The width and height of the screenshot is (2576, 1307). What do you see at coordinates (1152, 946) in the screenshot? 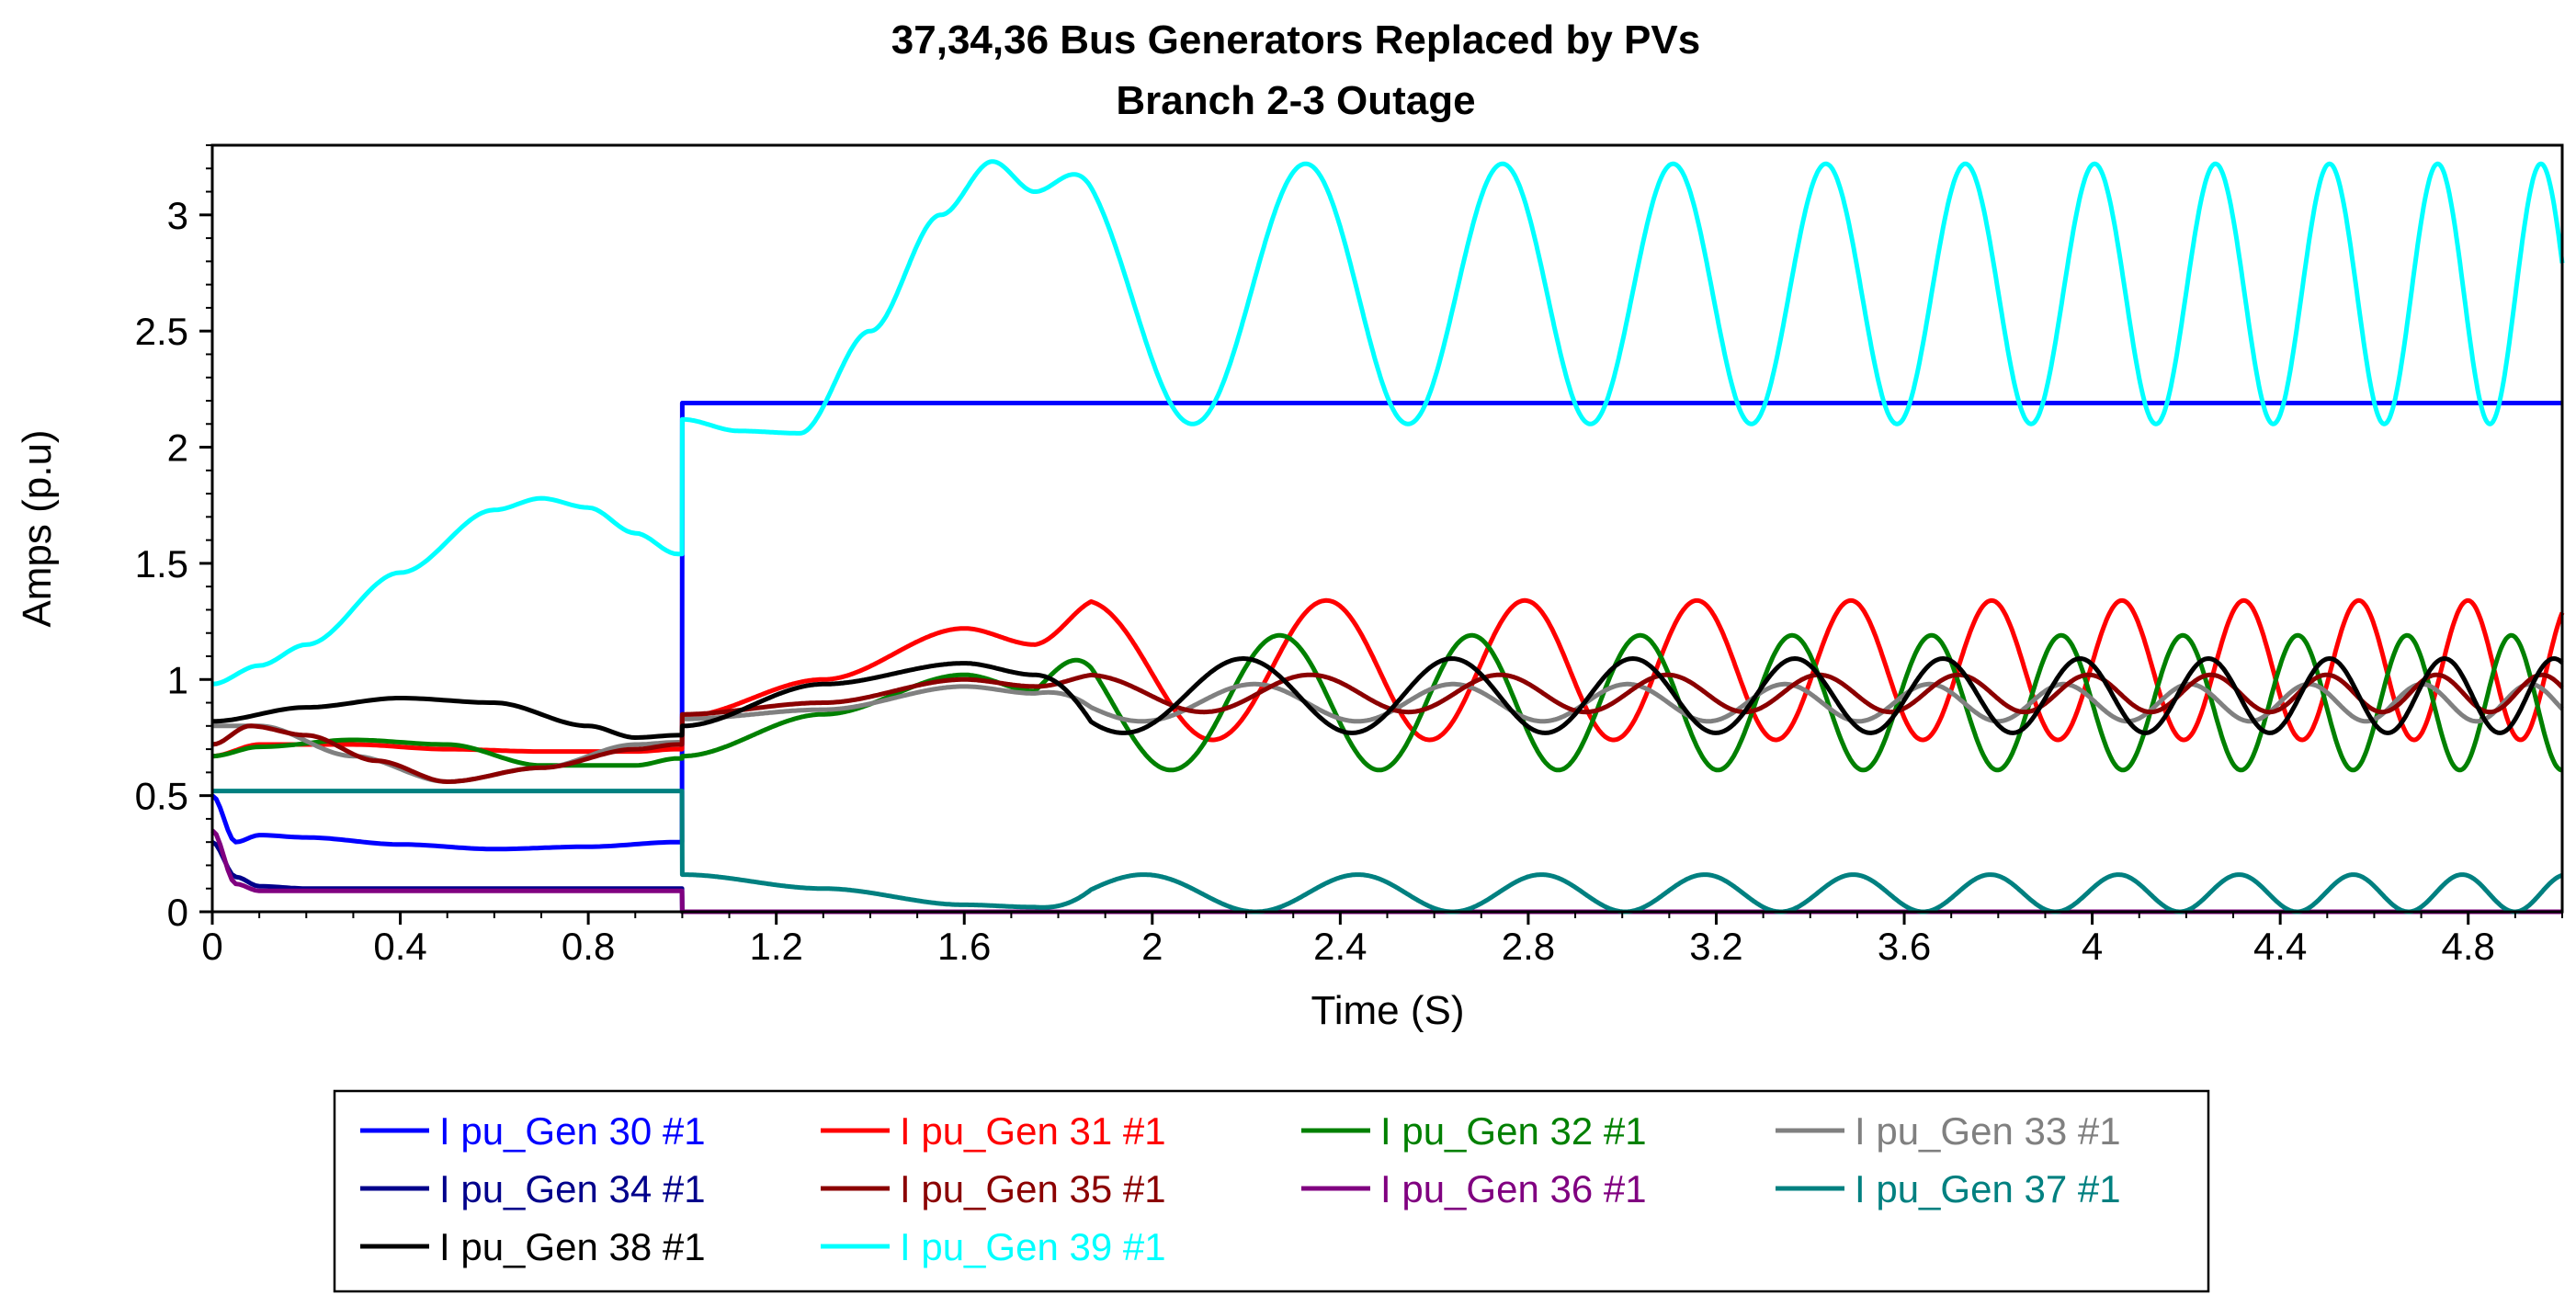
I see `x-tick-label: 2` at bounding box center [1152, 946].